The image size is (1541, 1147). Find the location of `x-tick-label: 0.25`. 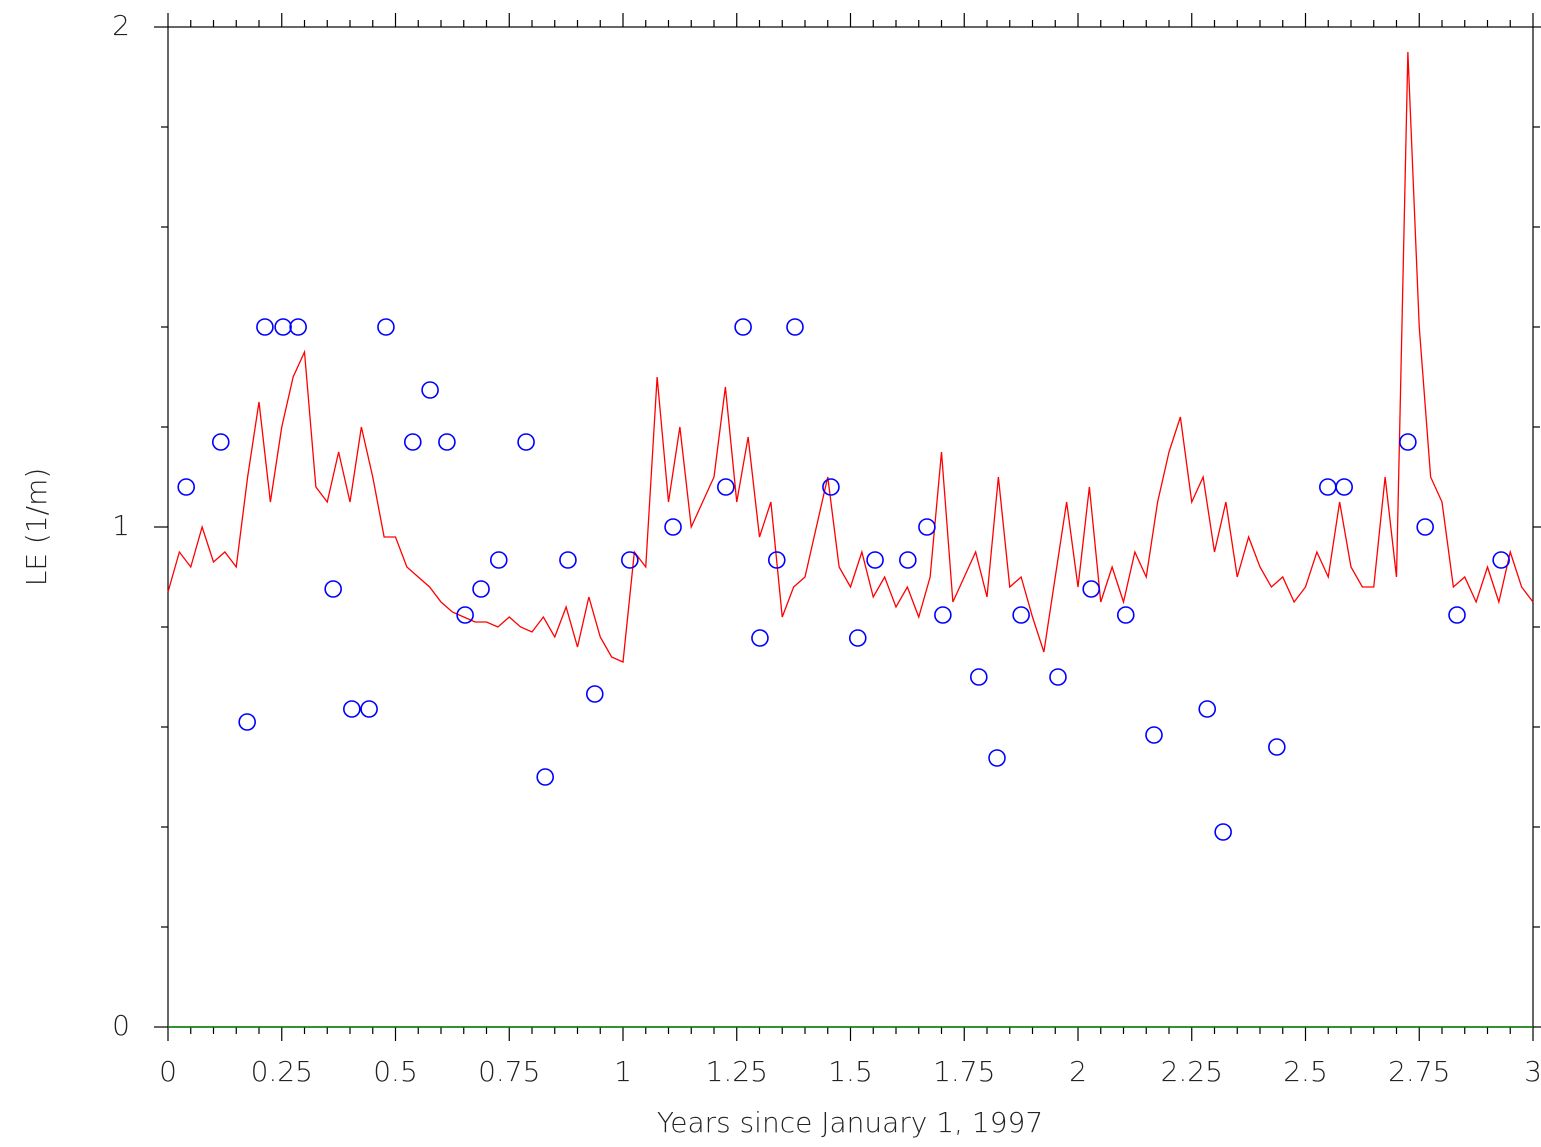

x-tick-label: 0.25 is located at coordinates (282, 1071).